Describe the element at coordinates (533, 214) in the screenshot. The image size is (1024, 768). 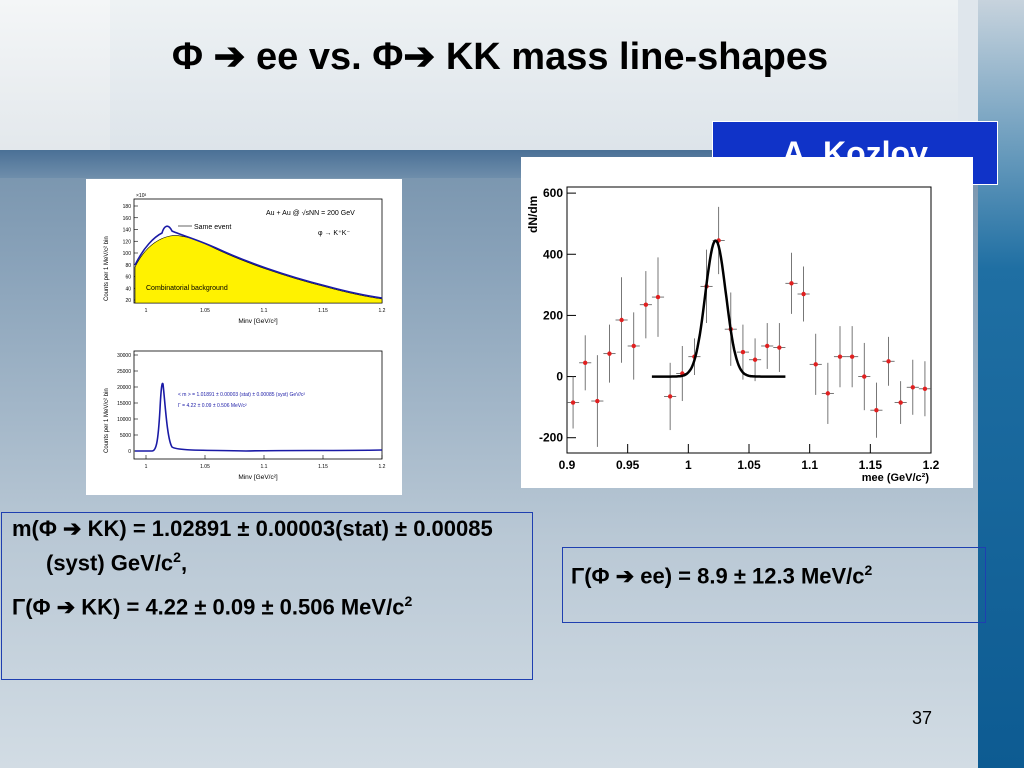
I see `ee-ylabel: dN/dm` at that location.